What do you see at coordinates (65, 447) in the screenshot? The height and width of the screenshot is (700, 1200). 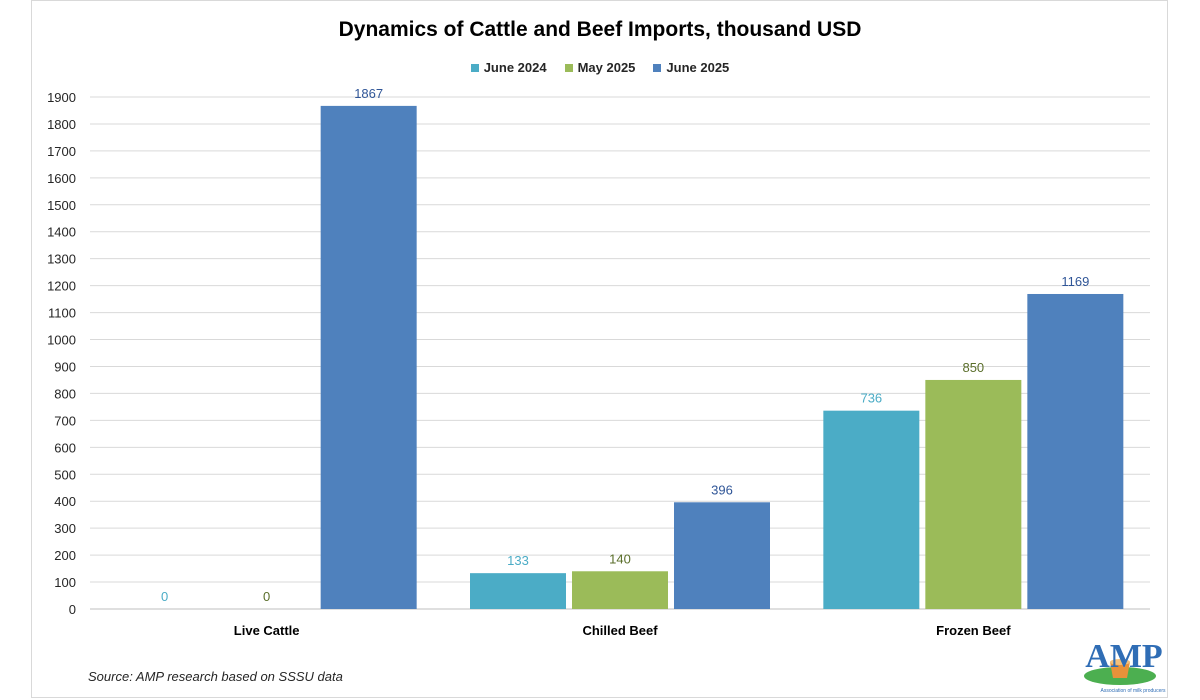 I see `y-tick-label: 600` at bounding box center [65, 447].